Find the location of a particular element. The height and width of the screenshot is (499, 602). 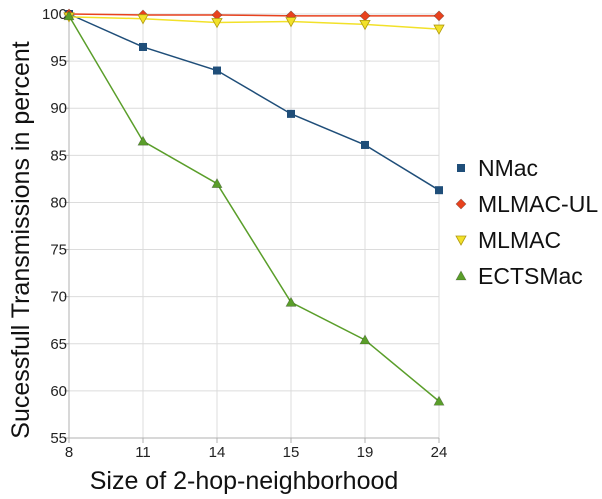

legend-item: ECTSMac is located at coordinates (519, 276).